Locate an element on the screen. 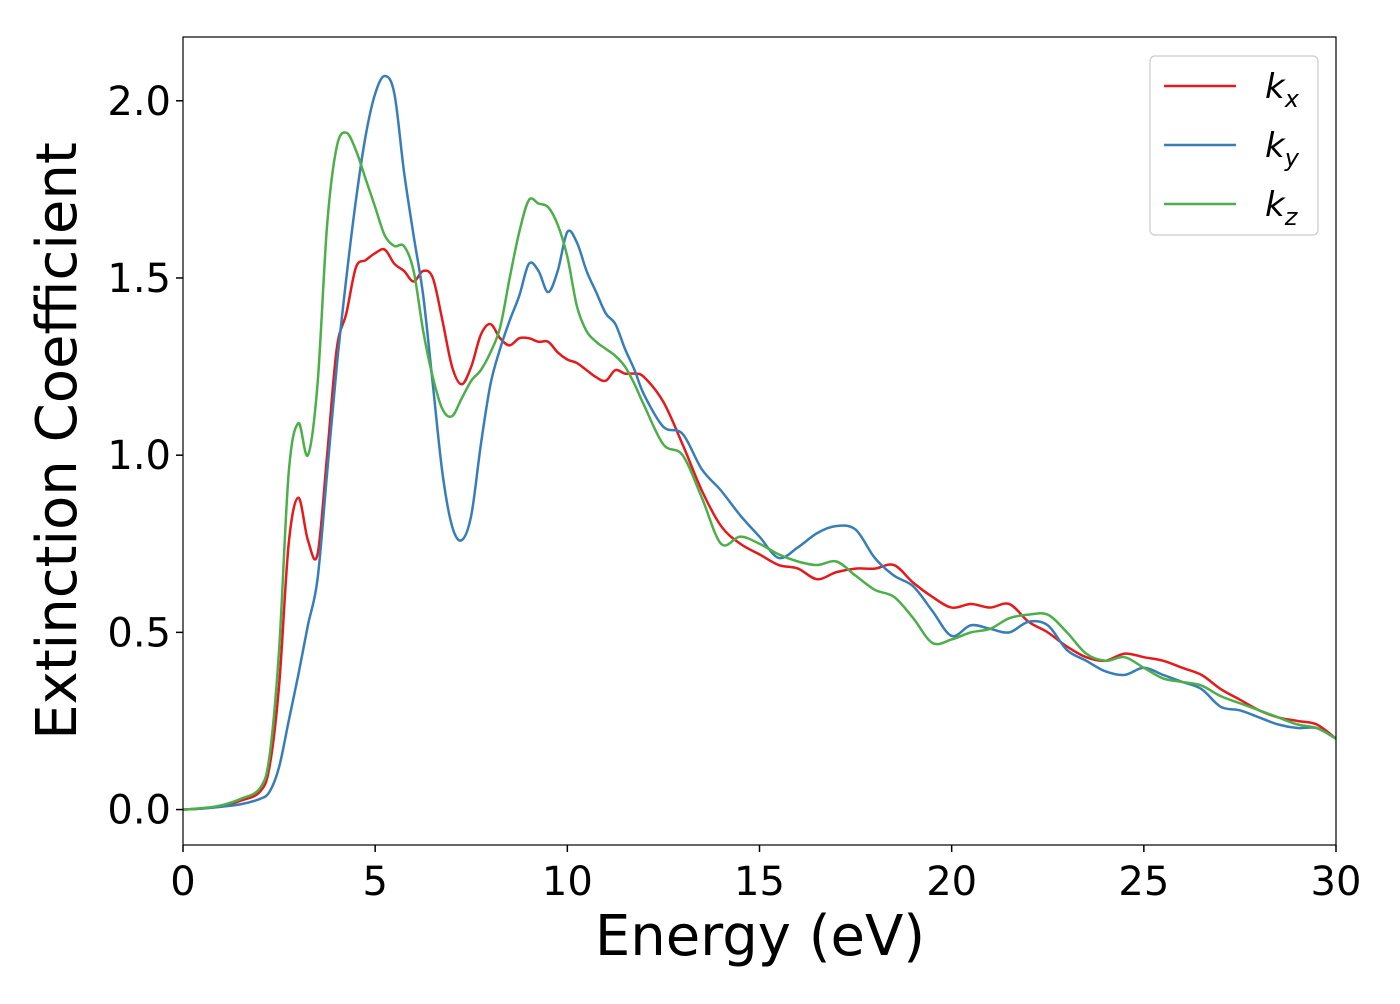 This screenshot has height=1004, width=1400. x-tick-label: 20 is located at coordinates (951, 882).